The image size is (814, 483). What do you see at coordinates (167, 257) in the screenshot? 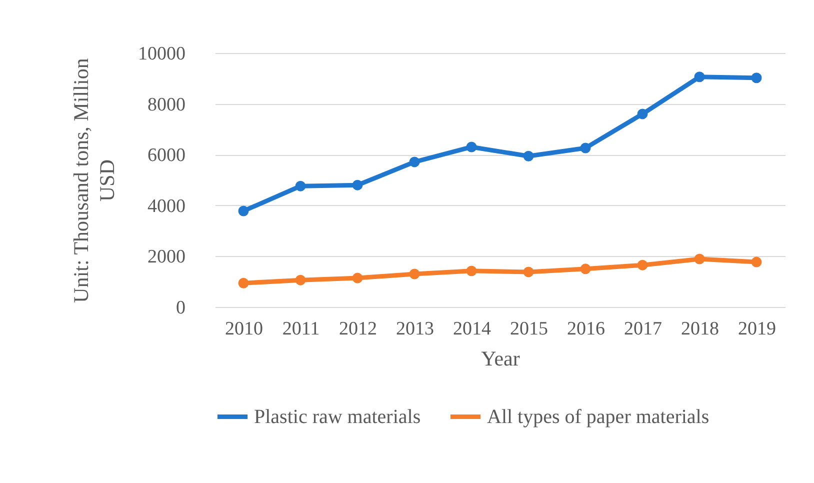
I see `y-tick-label: 2000` at bounding box center [167, 257].